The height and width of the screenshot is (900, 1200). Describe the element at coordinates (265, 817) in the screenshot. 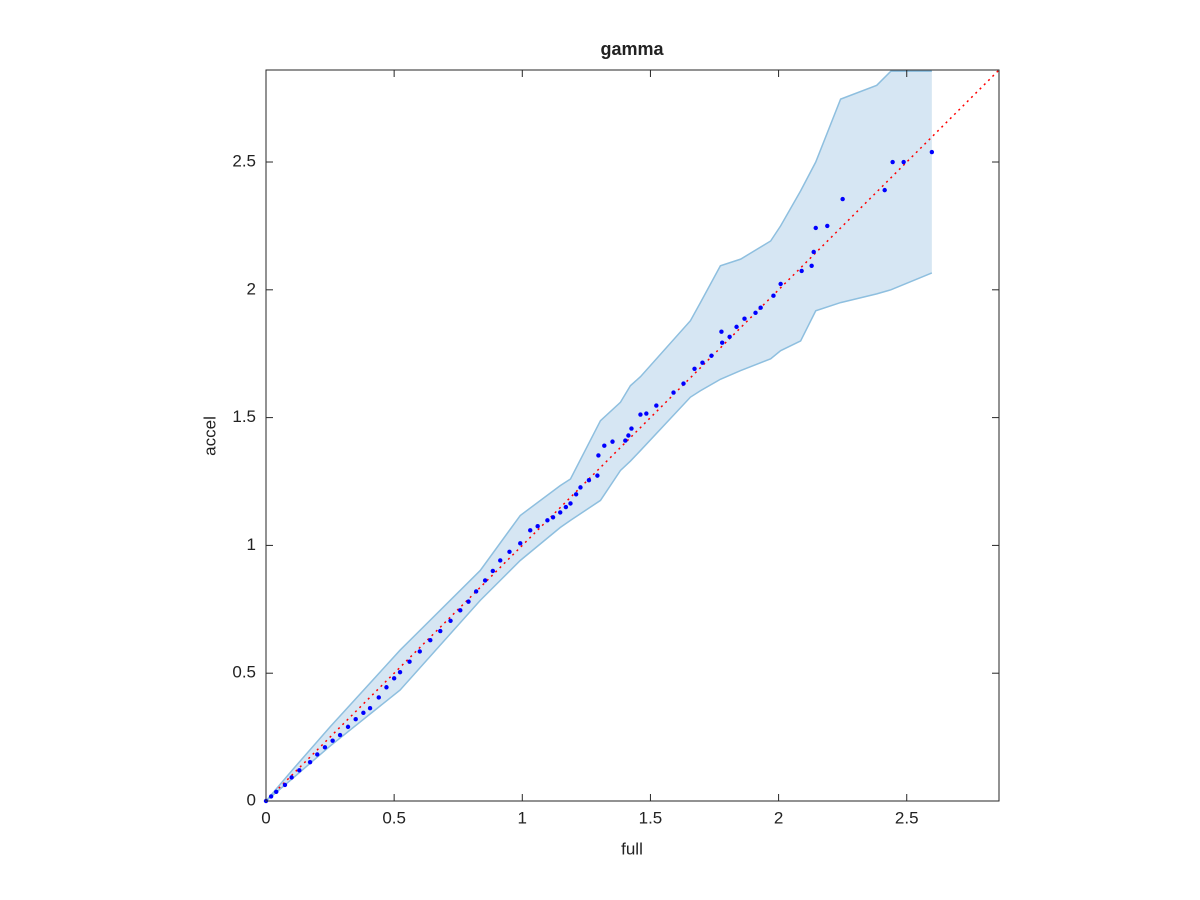

I see `x-tick-label: 0` at that location.